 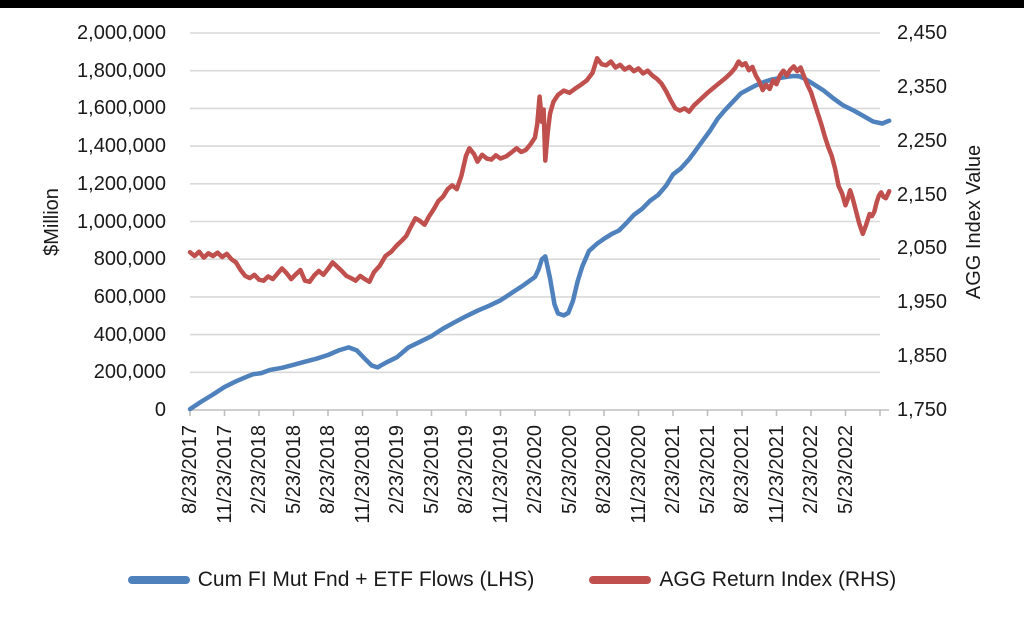 I want to click on x-axis-tick-label: 5/23/2019, so click(x=431, y=469).